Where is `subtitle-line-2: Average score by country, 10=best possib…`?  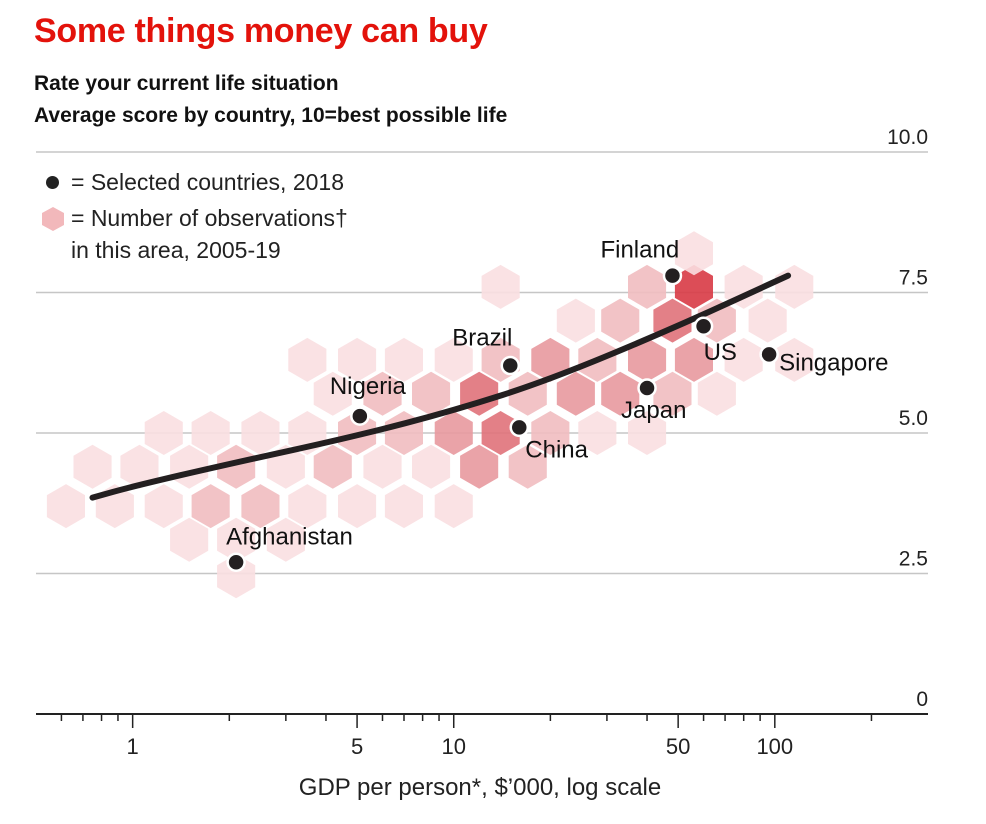
subtitle-line-2: Average score by country, 10=best possib… is located at coordinates (271, 115).